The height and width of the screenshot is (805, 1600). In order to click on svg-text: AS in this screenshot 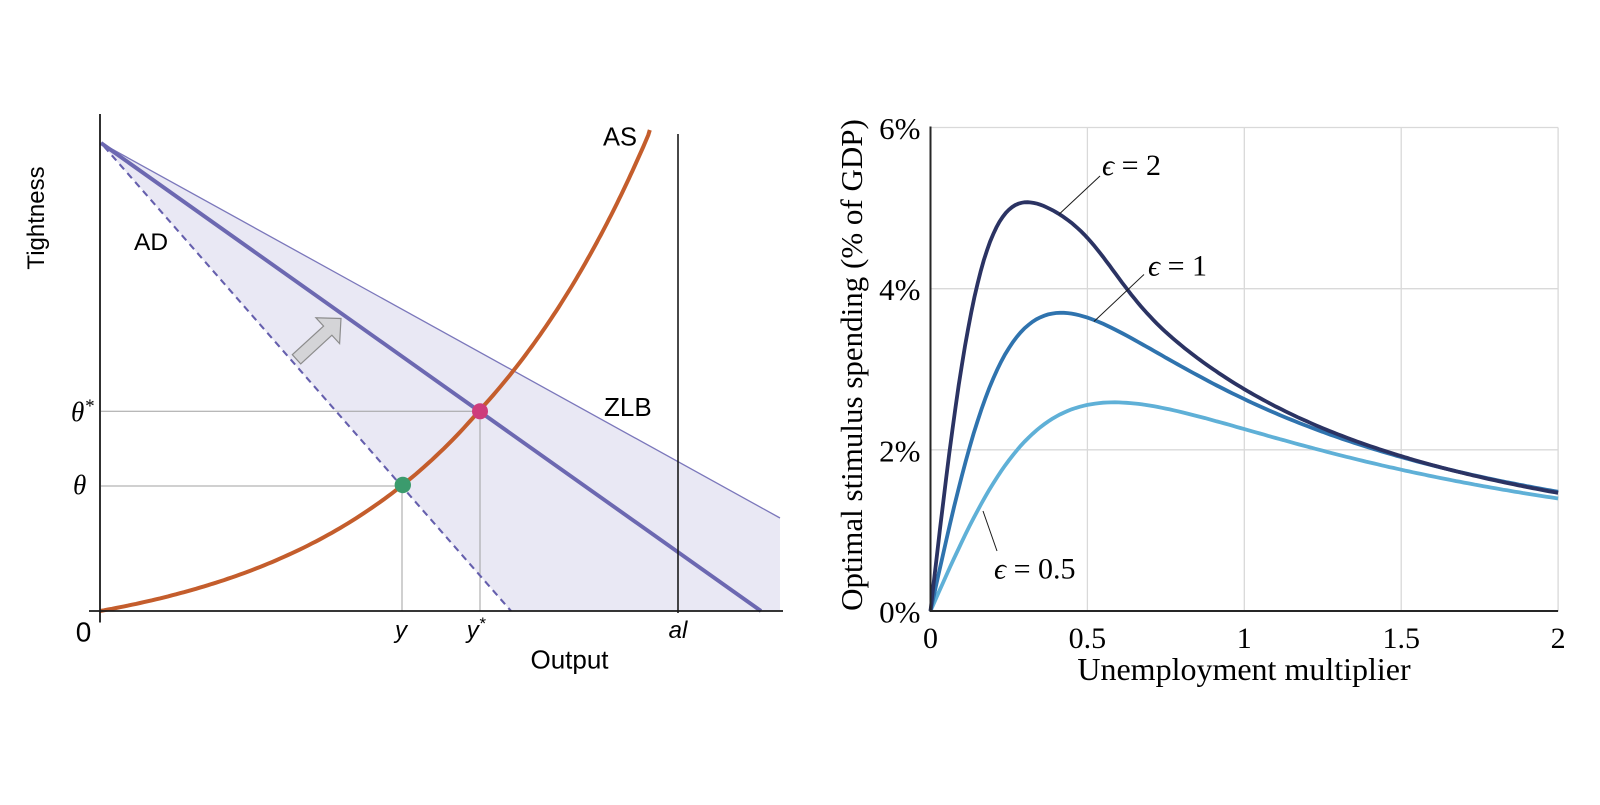, I will do `click(620, 138)`.